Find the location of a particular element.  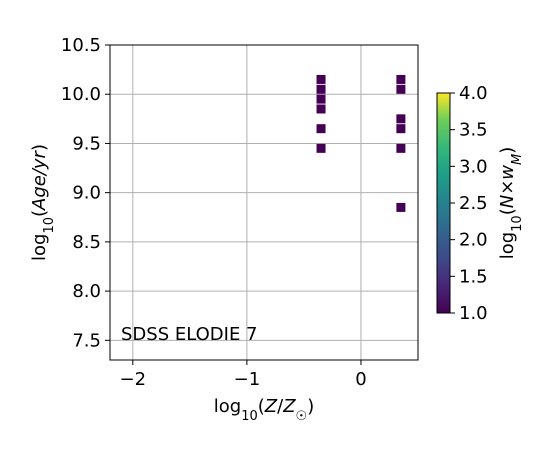

colorbar-tick-label: 1.0 is located at coordinates (473, 313).